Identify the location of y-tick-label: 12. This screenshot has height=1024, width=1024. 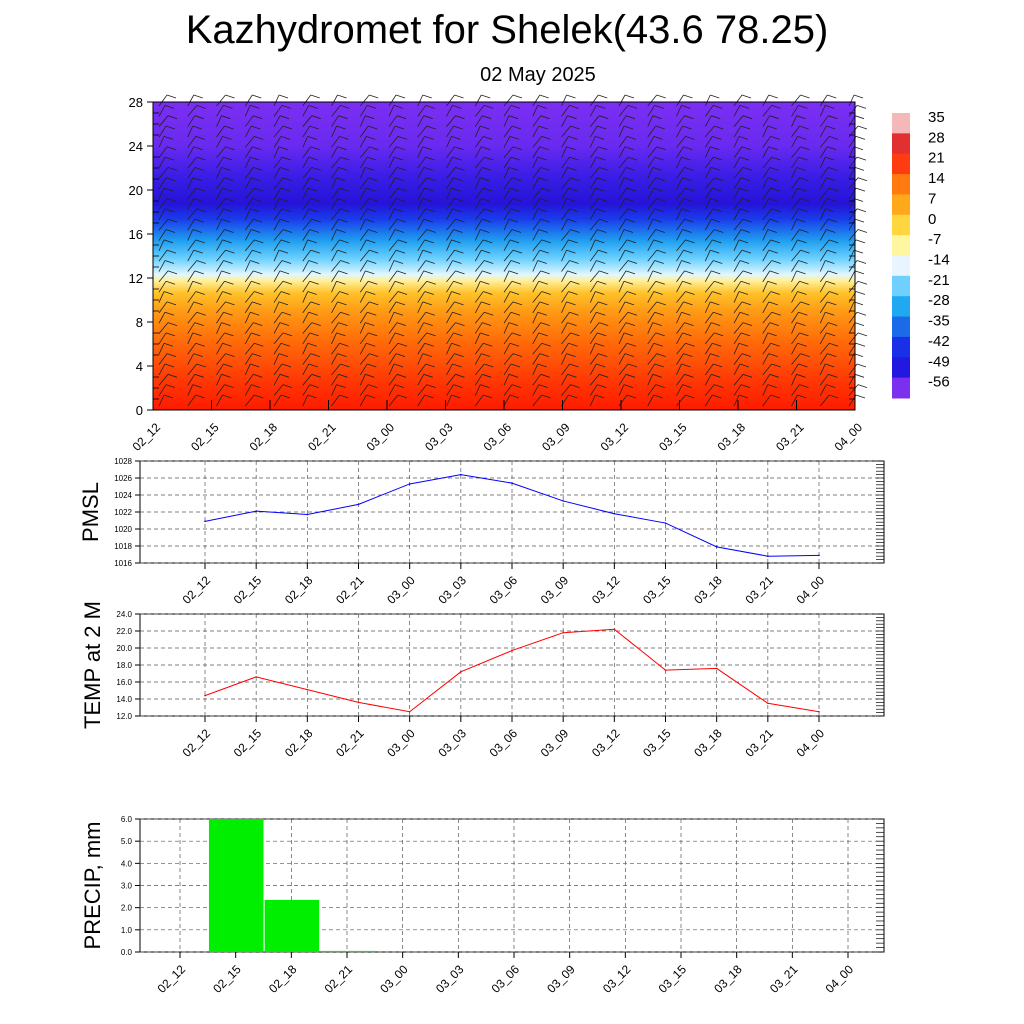
(136, 278).